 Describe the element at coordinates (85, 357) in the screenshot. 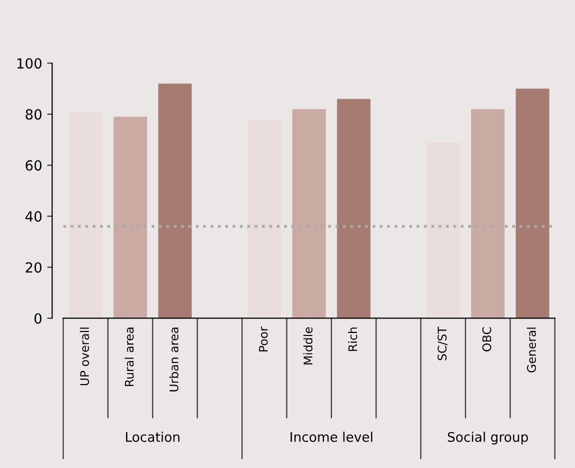

I see `x-tick-label: UP overall` at that location.